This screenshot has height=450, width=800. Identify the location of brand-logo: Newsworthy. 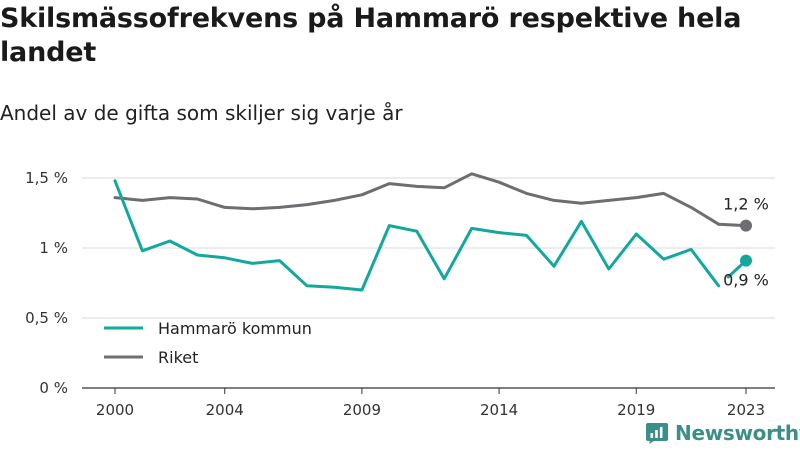
(722, 433).